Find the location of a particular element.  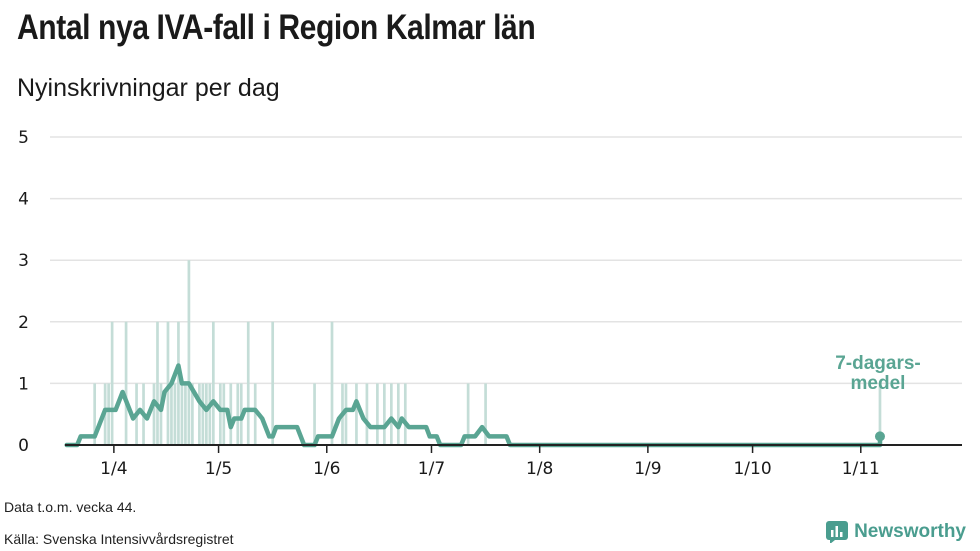

y-tick-label: 4 is located at coordinates (23, 200).